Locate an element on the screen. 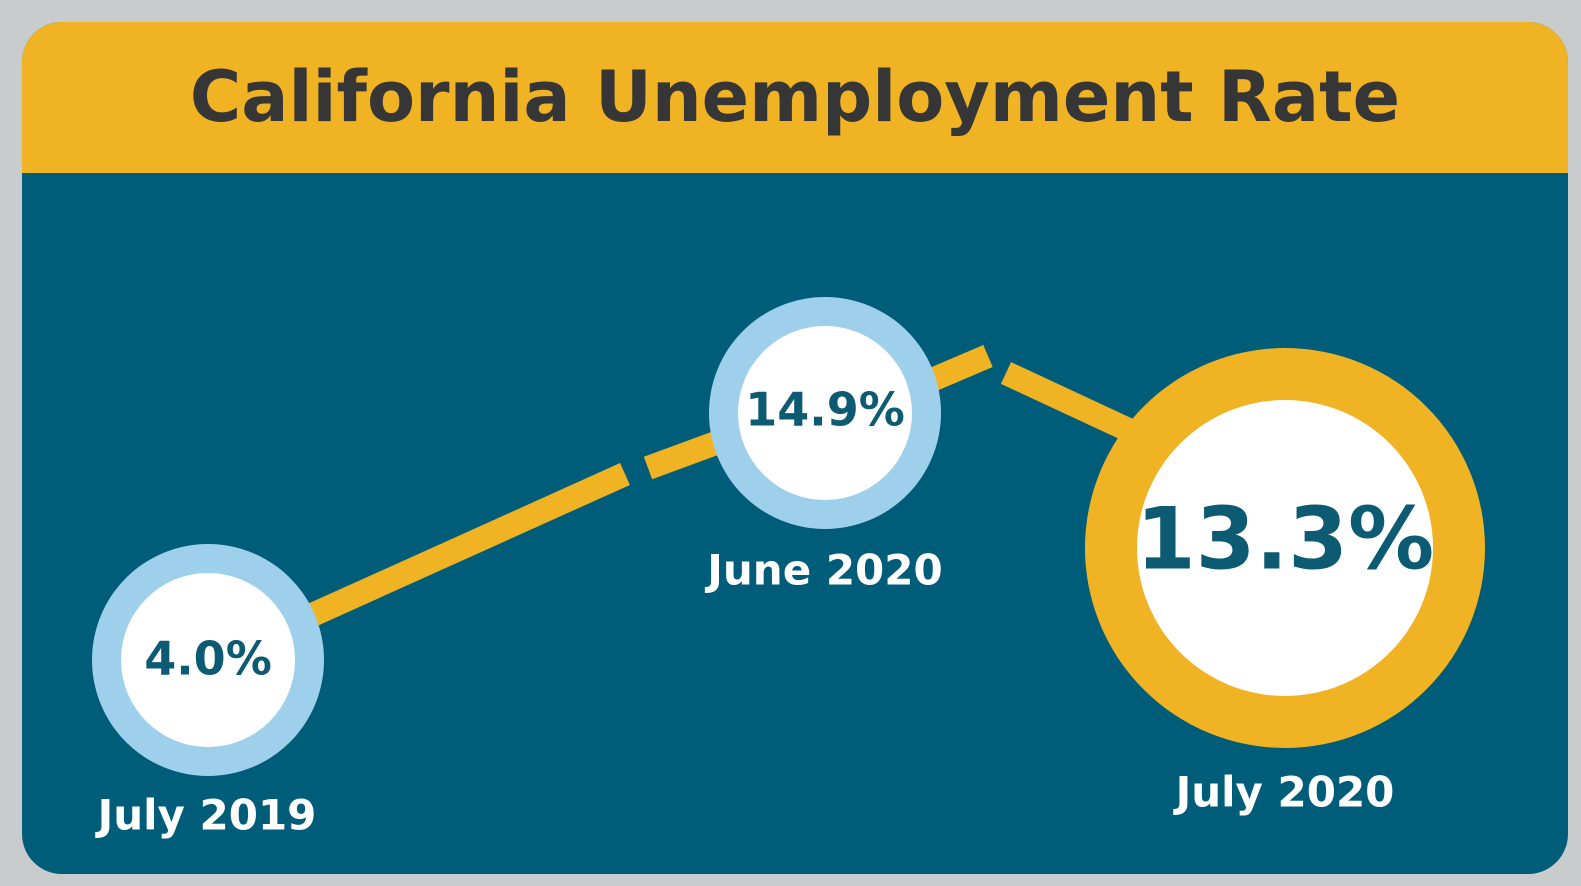 This screenshot has width=1581, height=886. point-1: 4.0% July 2019 is located at coordinates (208, 692).